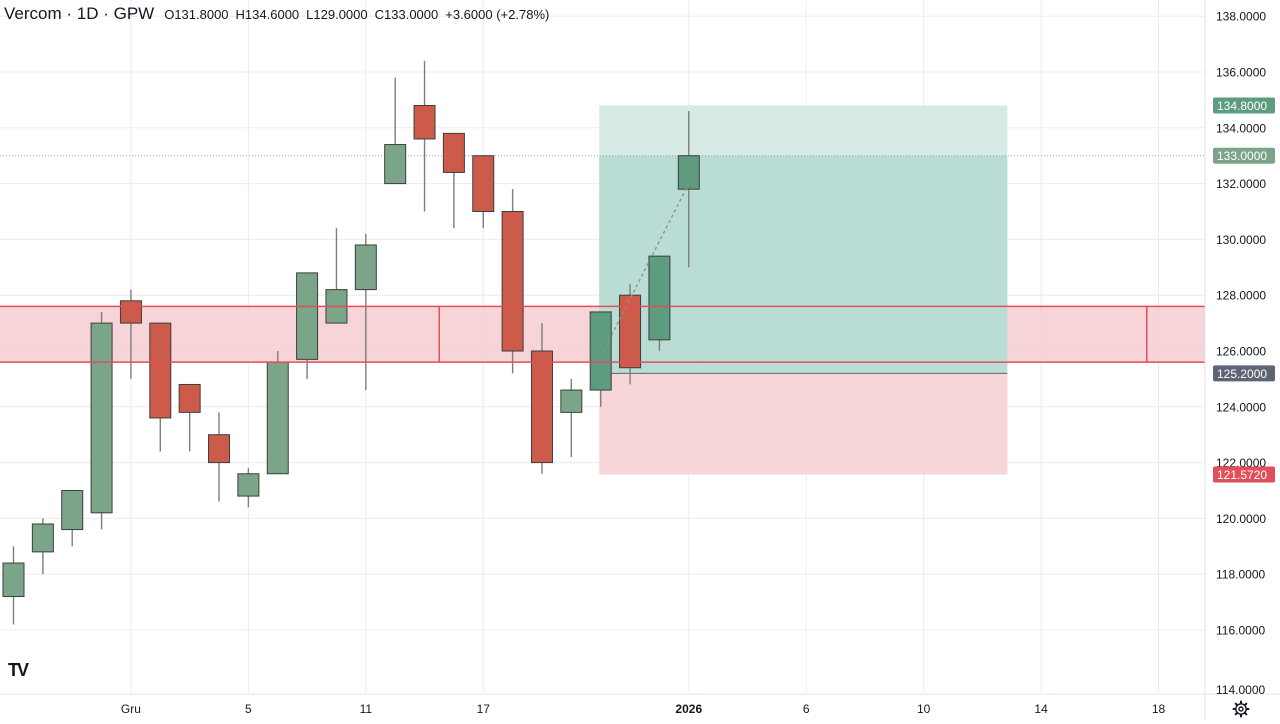 Image resolution: width=1280 pixels, height=724 pixels. What do you see at coordinates (1041, 709) in the screenshot?
I see `x-tick-label: 14` at bounding box center [1041, 709].